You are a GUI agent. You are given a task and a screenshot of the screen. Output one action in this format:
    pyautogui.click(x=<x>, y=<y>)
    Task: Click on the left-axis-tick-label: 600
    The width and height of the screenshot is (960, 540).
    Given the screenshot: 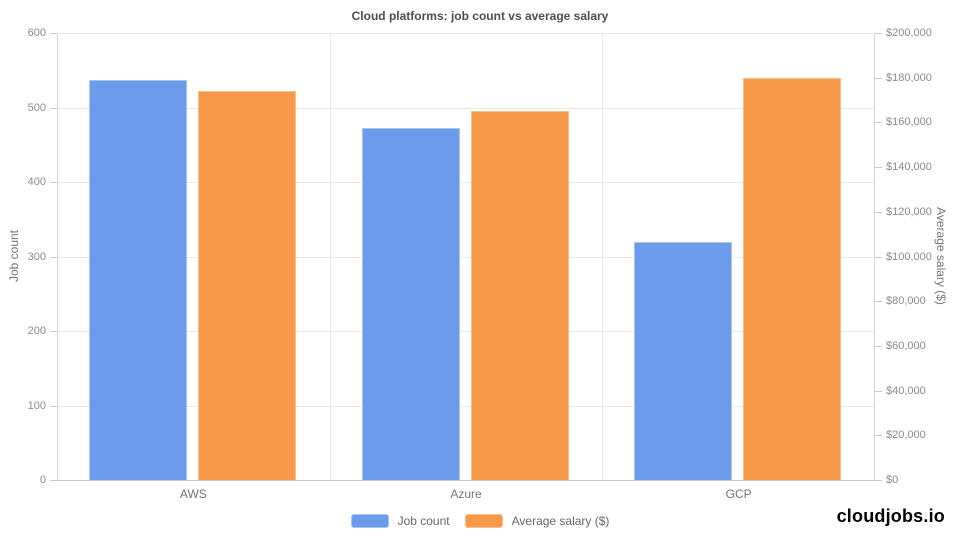 What is the action you would take?
    pyautogui.click(x=36, y=33)
    